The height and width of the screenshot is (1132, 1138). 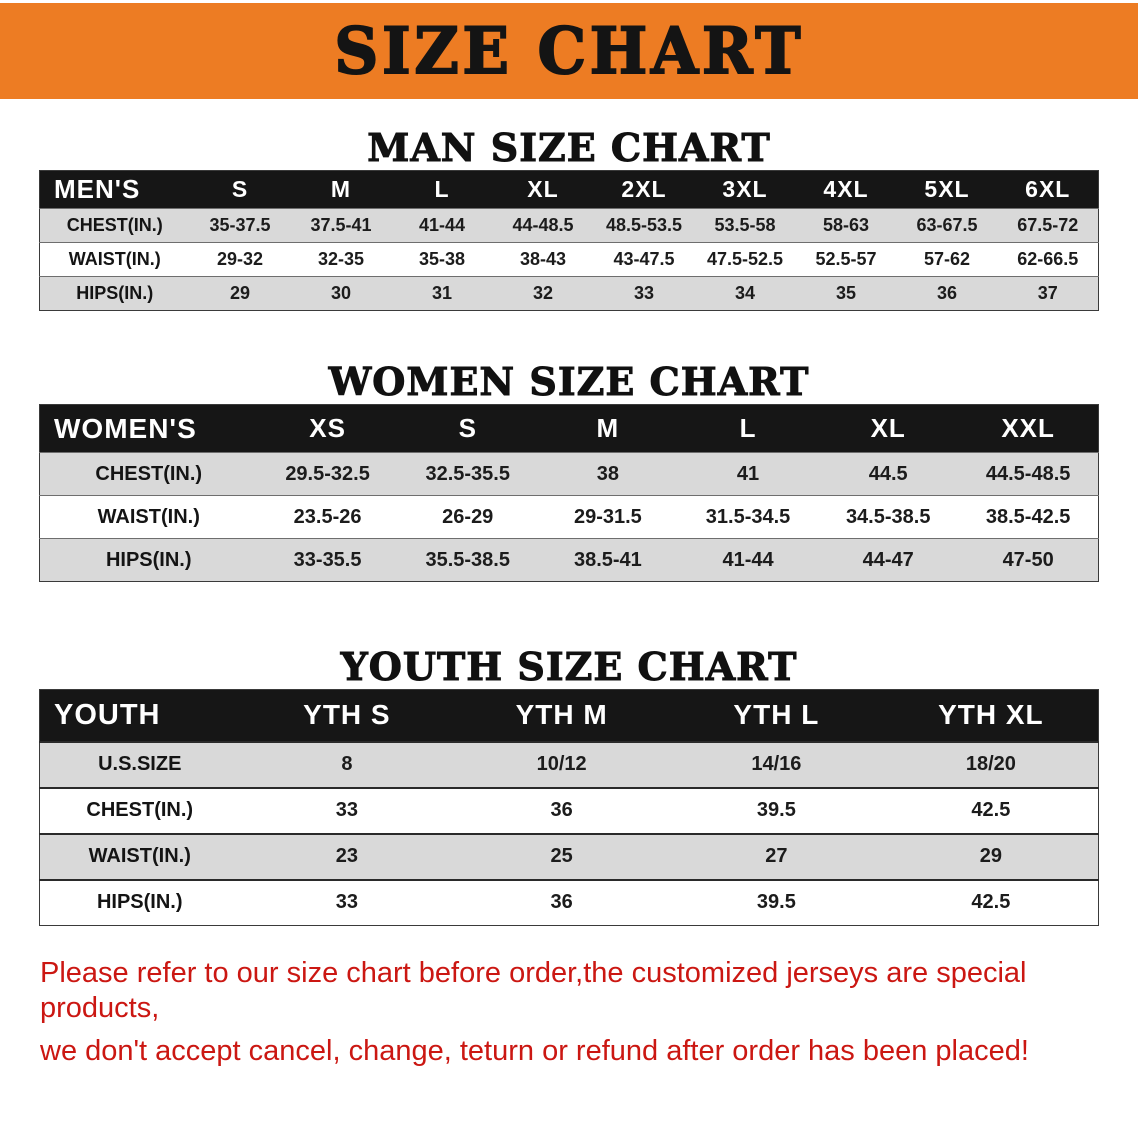 What do you see at coordinates (644, 259) in the screenshot?
I see `value-cell: 43-47.5` at bounding box center [644, 259].